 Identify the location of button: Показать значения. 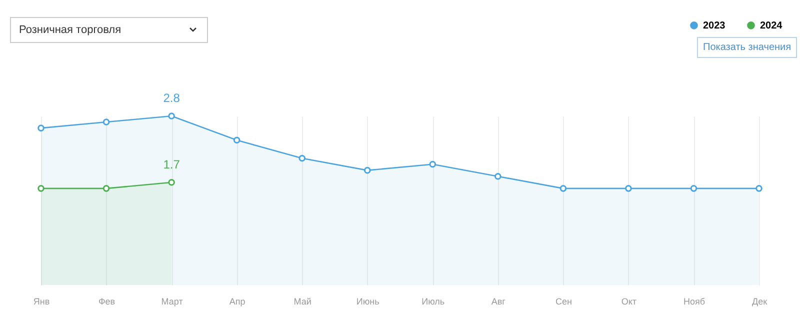
(747, 47).